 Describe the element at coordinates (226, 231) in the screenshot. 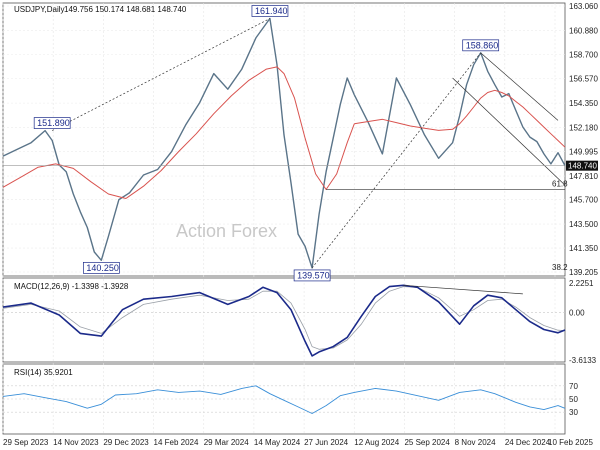

I see `watermark: Action Forex` at that location.